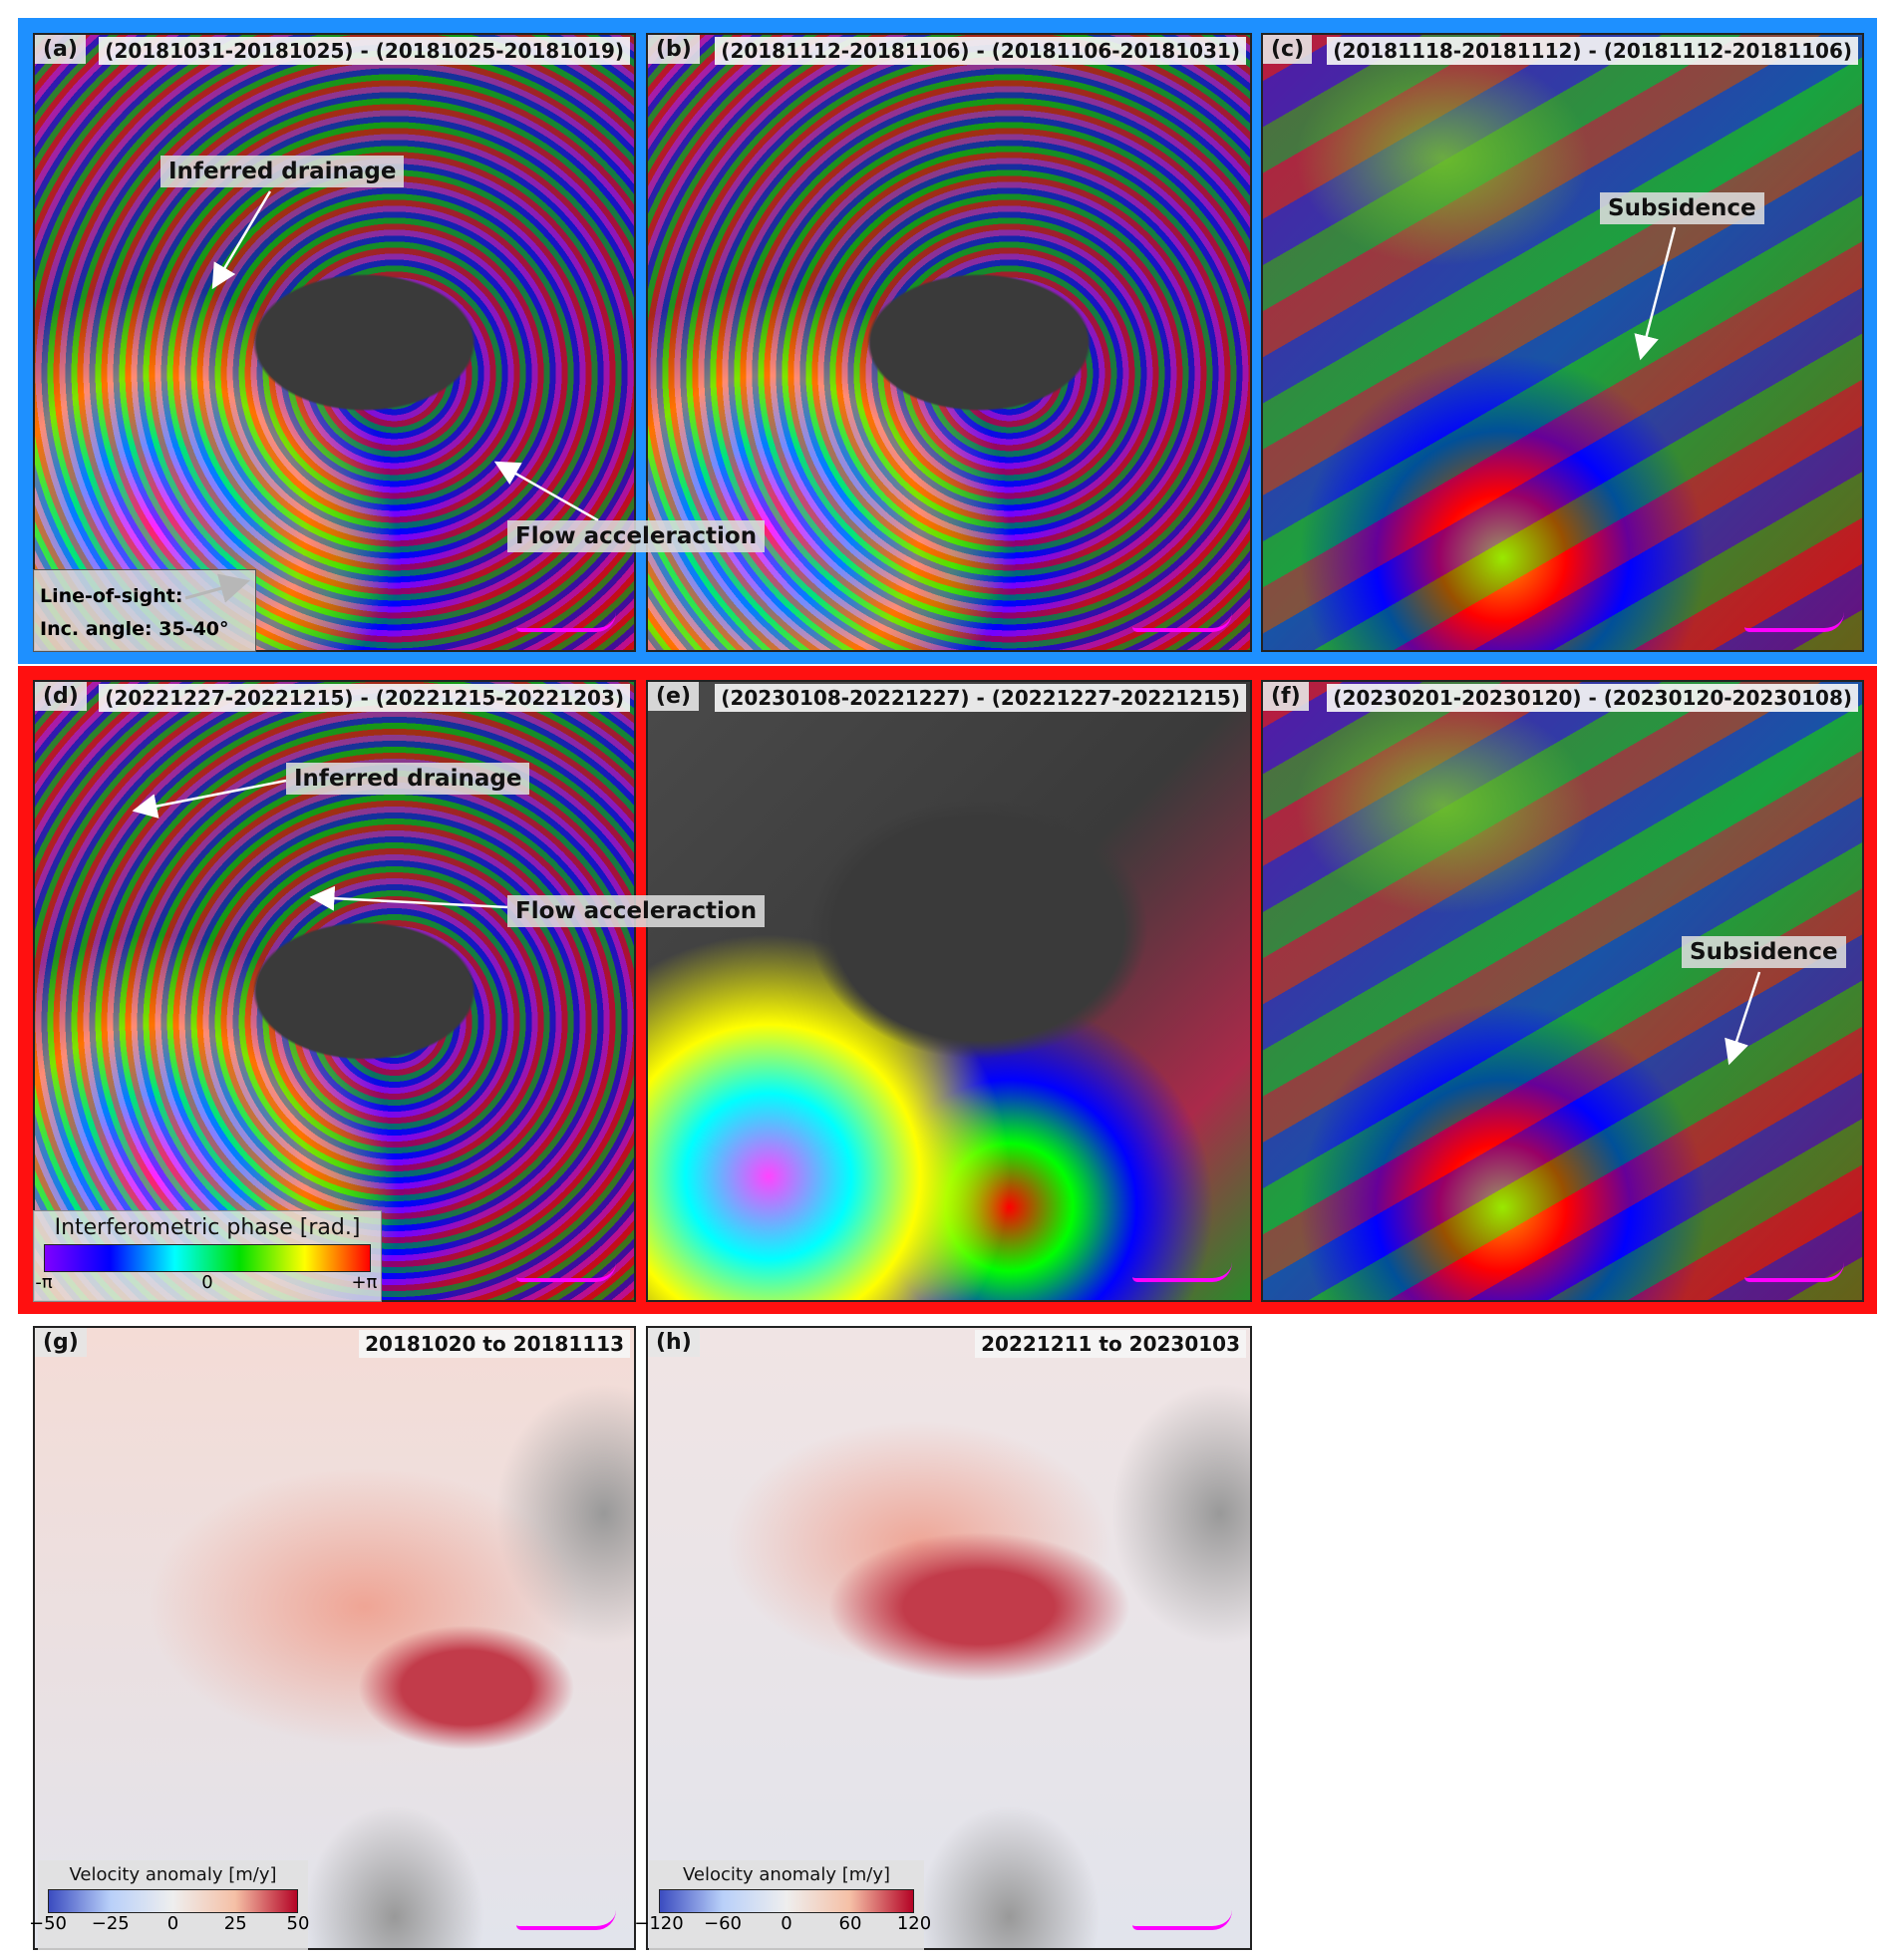  Describe the element at coordinates (60, 49) in the screenshot. I see `panel-label: (a)` at that location.